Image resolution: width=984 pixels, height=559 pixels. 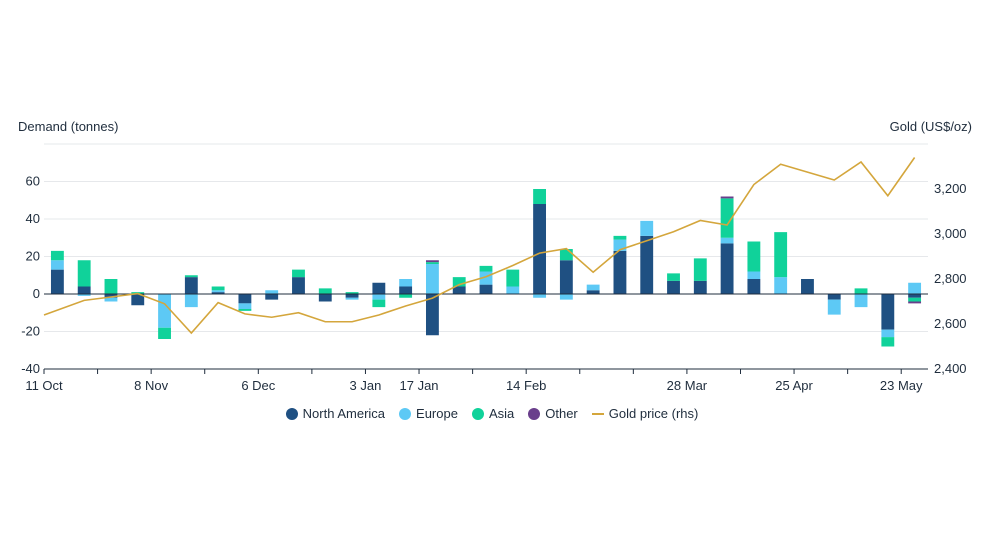 I want to click on legend-label-europe: Europe, so click(x=437, y=413).